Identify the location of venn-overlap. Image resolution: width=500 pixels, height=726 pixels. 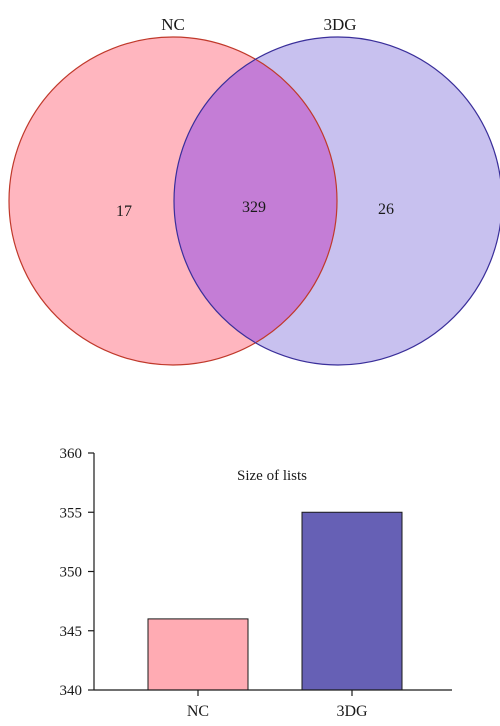
(255, 201).